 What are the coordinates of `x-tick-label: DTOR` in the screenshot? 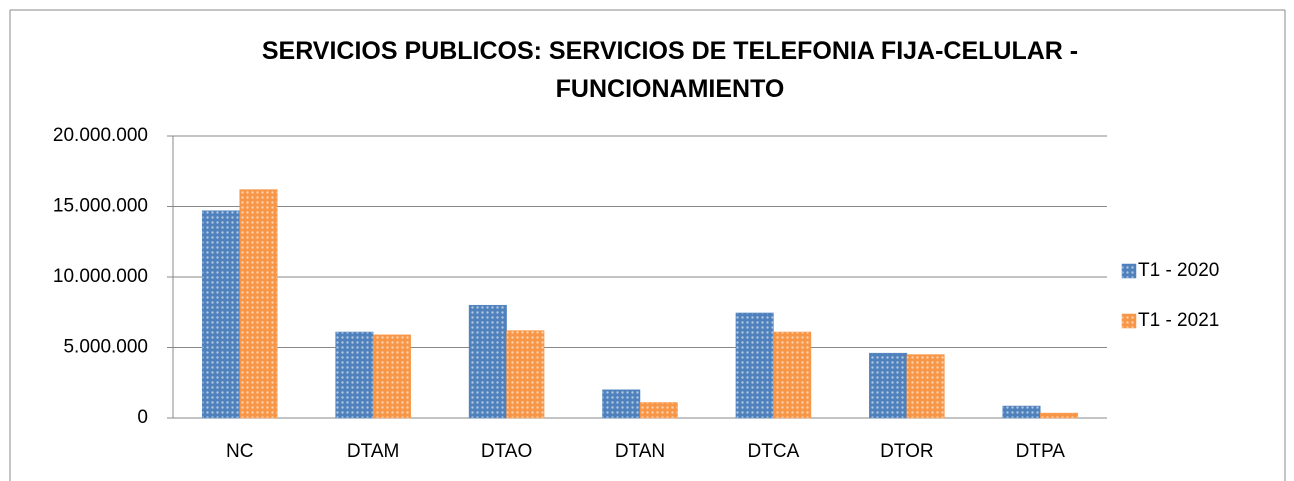 It's located at (906, 451).